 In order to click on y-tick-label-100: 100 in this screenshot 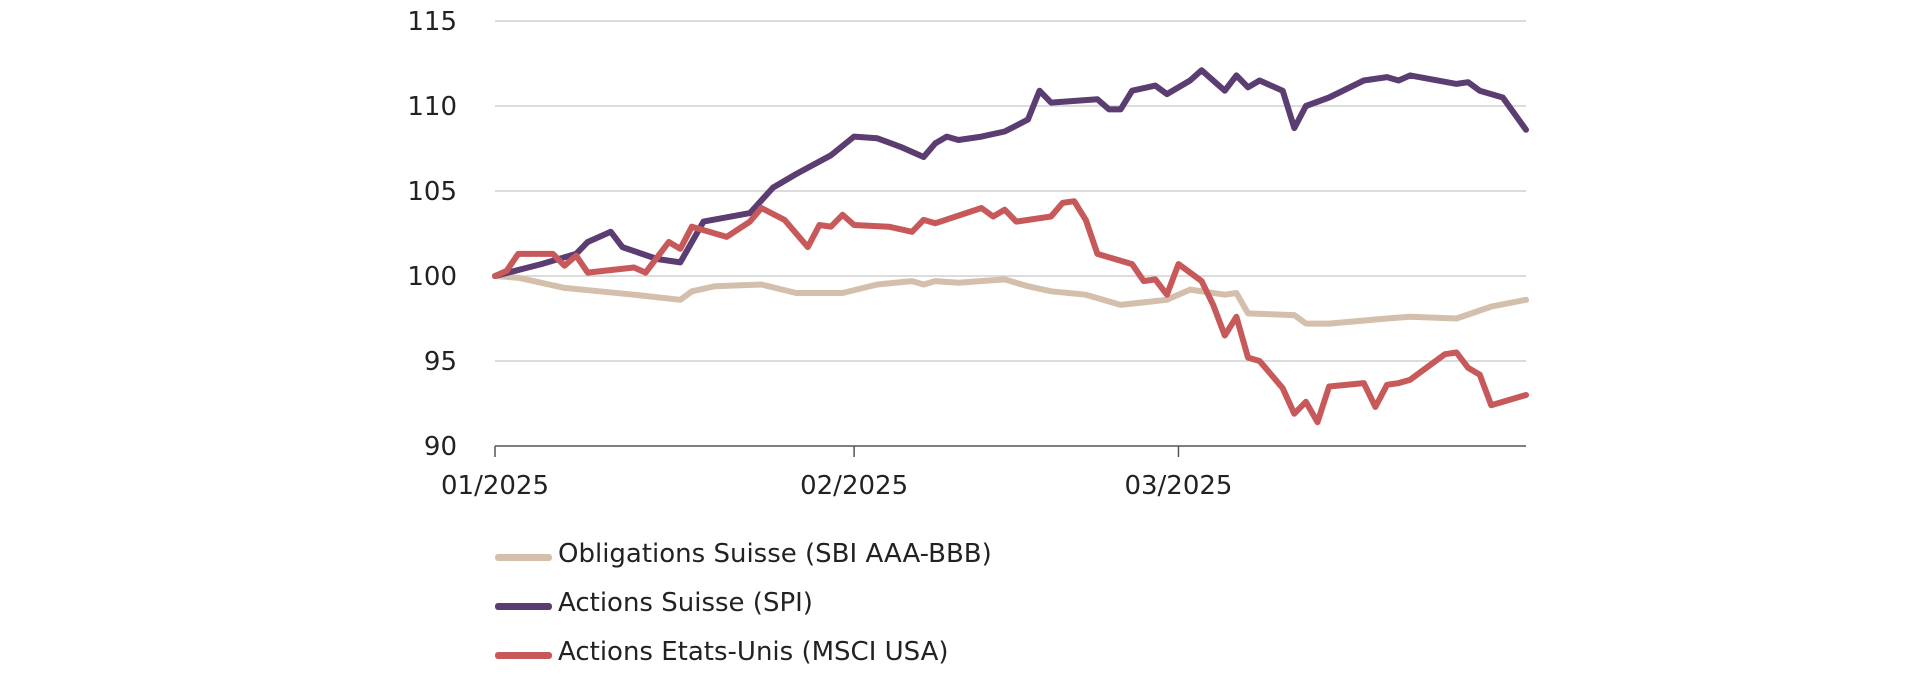, I will do `click(432, 277)`.